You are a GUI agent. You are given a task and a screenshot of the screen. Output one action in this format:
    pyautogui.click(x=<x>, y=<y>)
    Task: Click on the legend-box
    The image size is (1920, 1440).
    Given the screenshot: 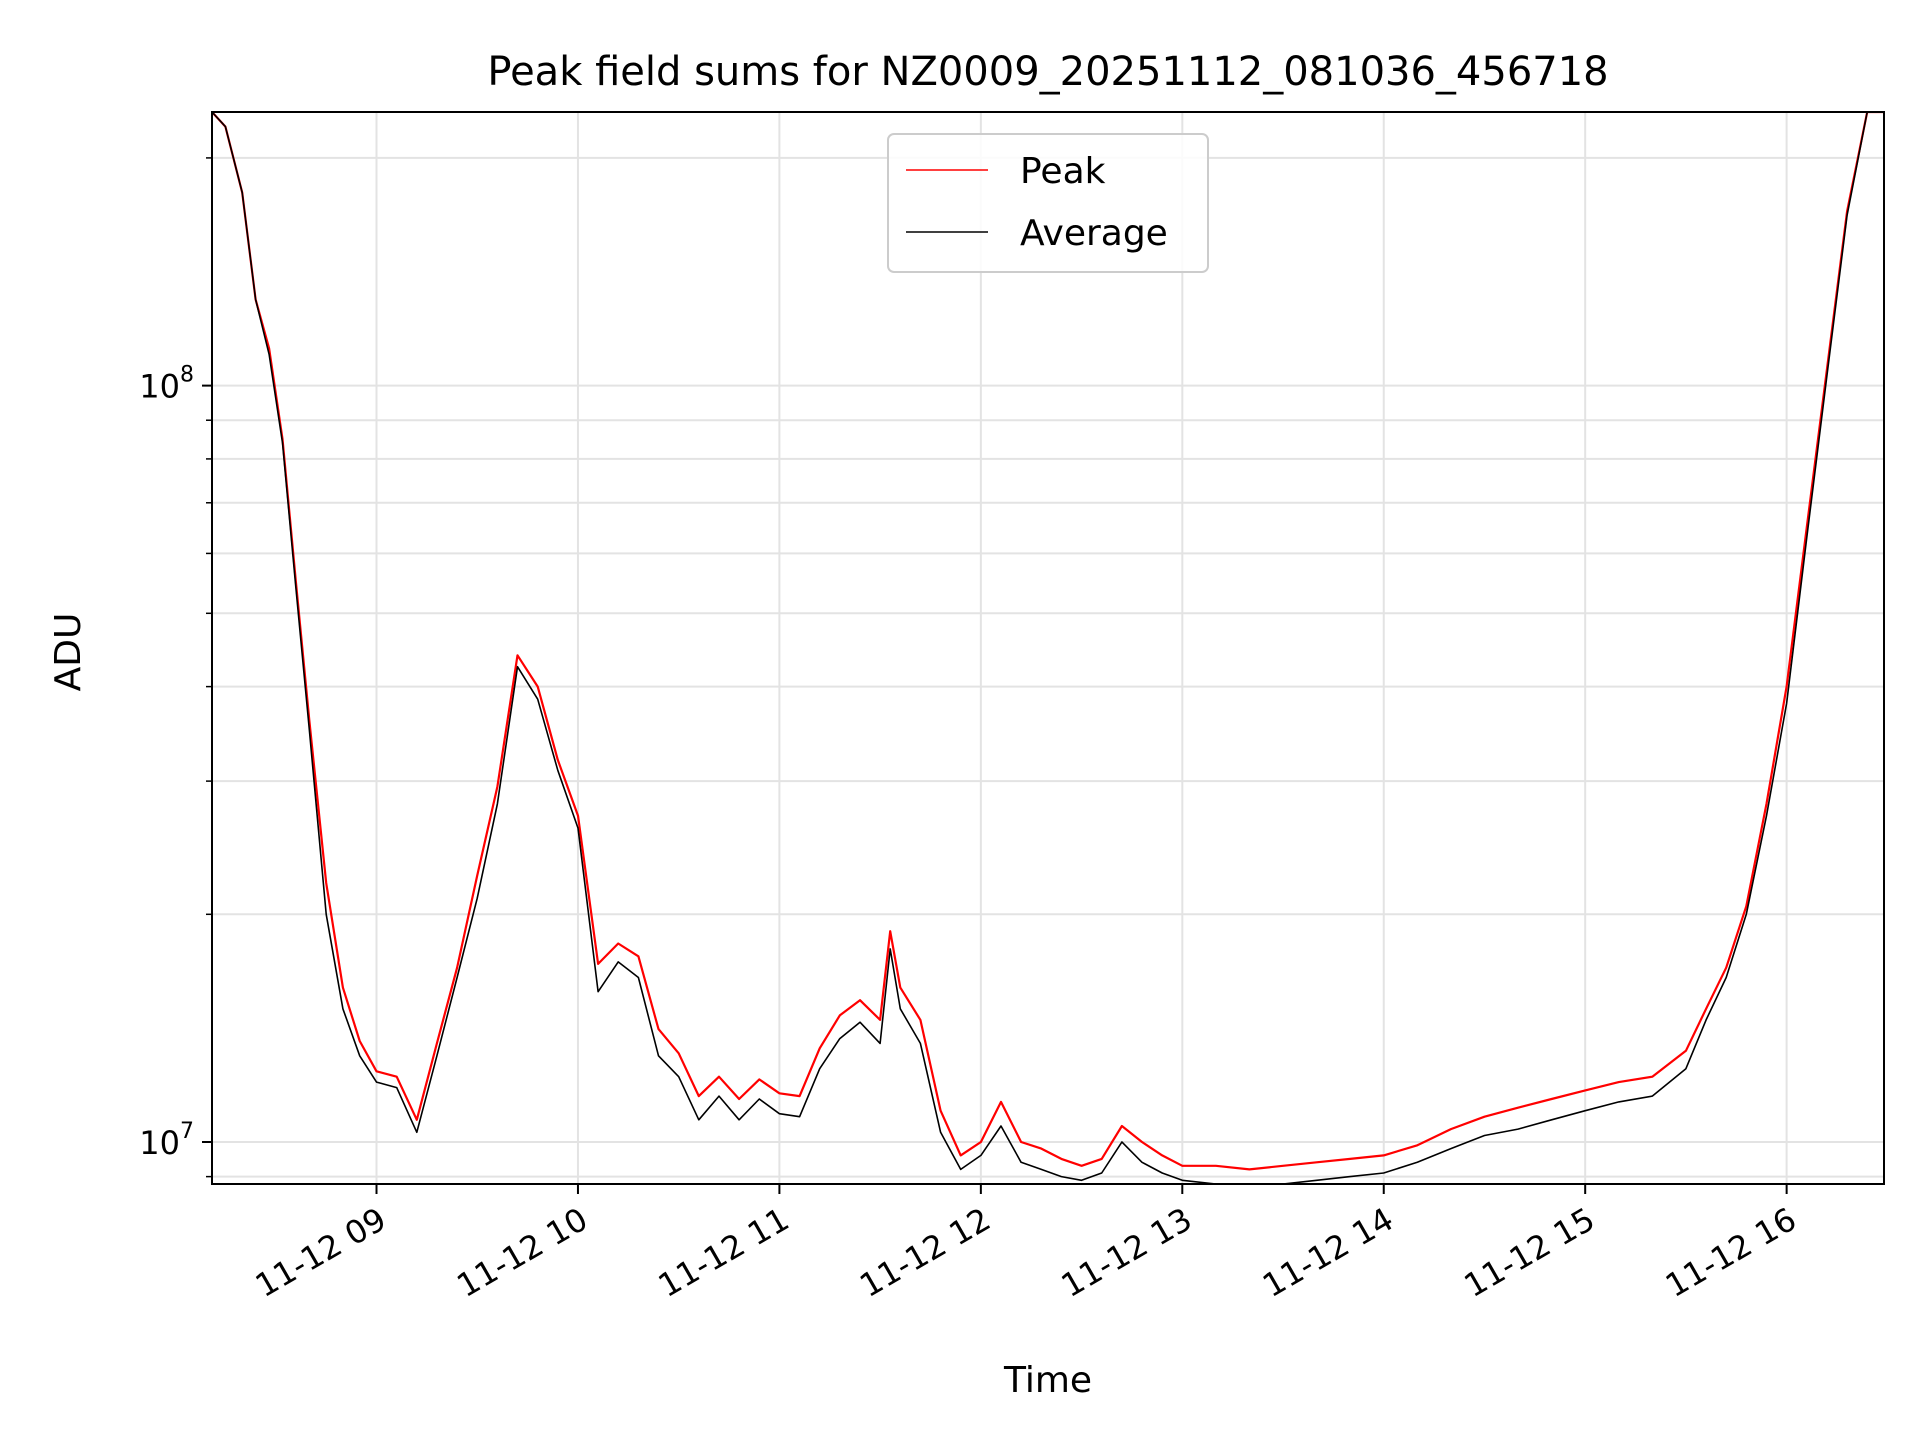 What is the action you would take?
    pyautogui.click(x=1048, y=203)
    